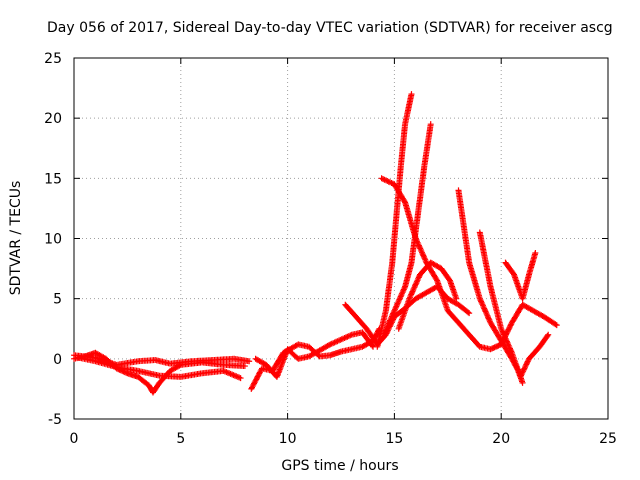 The width and height of the screenshot is (640, 480). I want to click on x-tick-label: 15, so click(394, 439).